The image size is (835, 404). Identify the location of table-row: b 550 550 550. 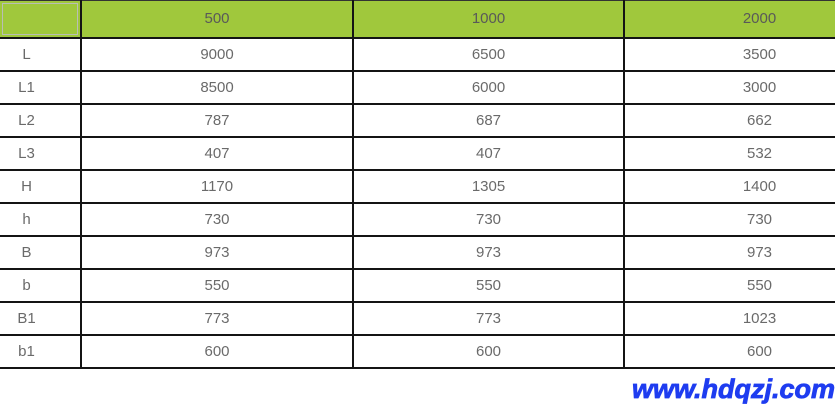
(417, 285).